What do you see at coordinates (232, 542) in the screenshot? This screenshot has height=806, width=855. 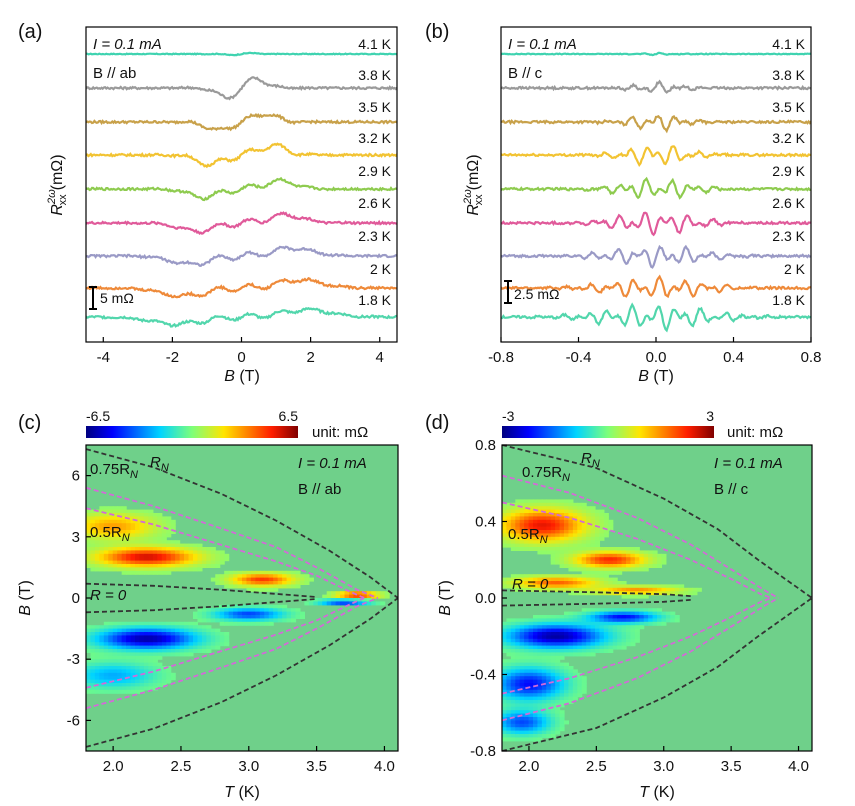 I see `boundary-curve-r075-upper` at bounding box center [232, 542].